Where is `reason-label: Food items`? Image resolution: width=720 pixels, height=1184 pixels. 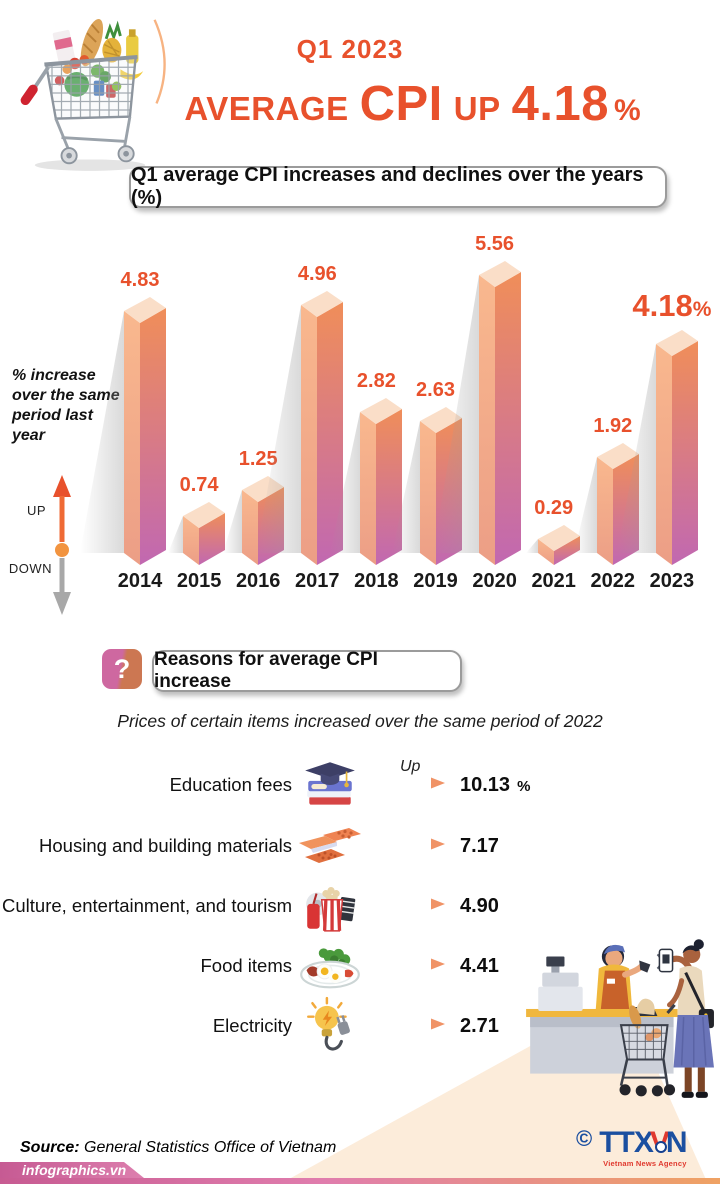 reason-label: Food items is located at coordinates (246, 965).